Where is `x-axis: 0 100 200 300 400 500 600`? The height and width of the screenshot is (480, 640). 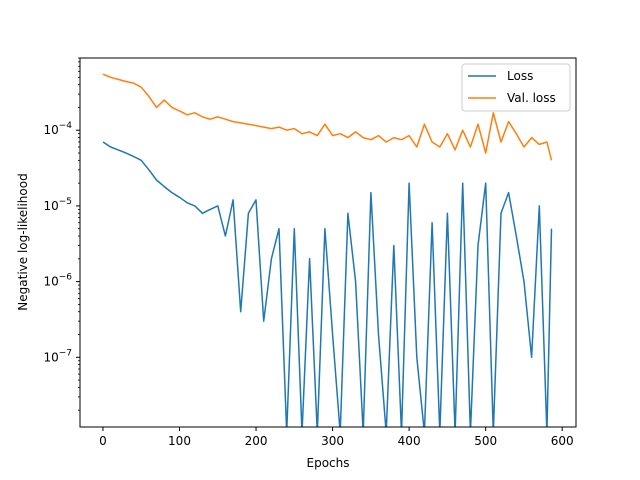
x-axis: 0 100 200 300 400 500 600 is located at coordinates (336, 437).